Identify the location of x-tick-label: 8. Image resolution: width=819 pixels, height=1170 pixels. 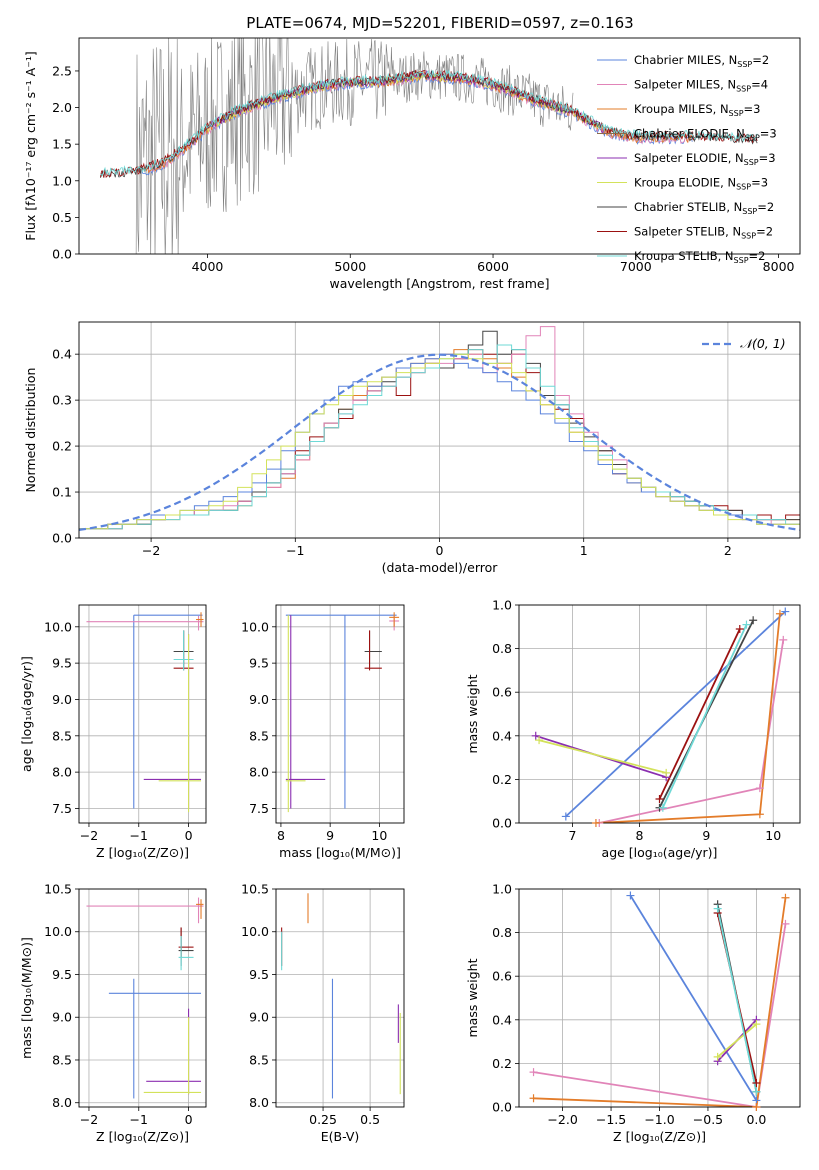
(281, 835).